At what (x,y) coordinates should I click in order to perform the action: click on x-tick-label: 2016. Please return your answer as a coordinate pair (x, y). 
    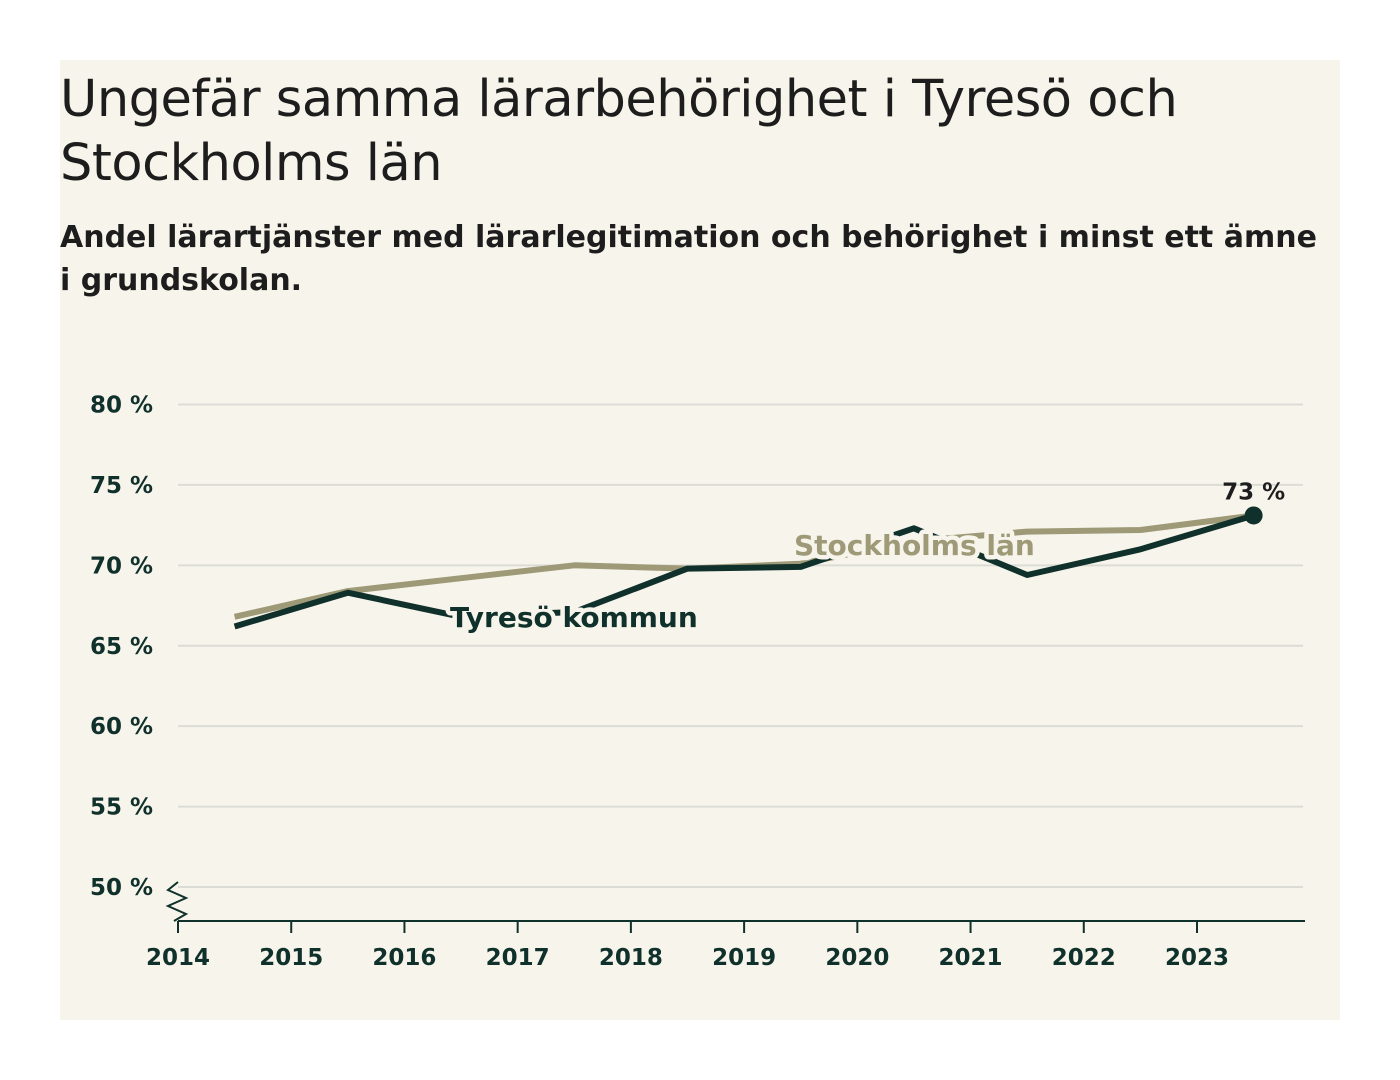
    Looking at the image, I should click on (404, 958).